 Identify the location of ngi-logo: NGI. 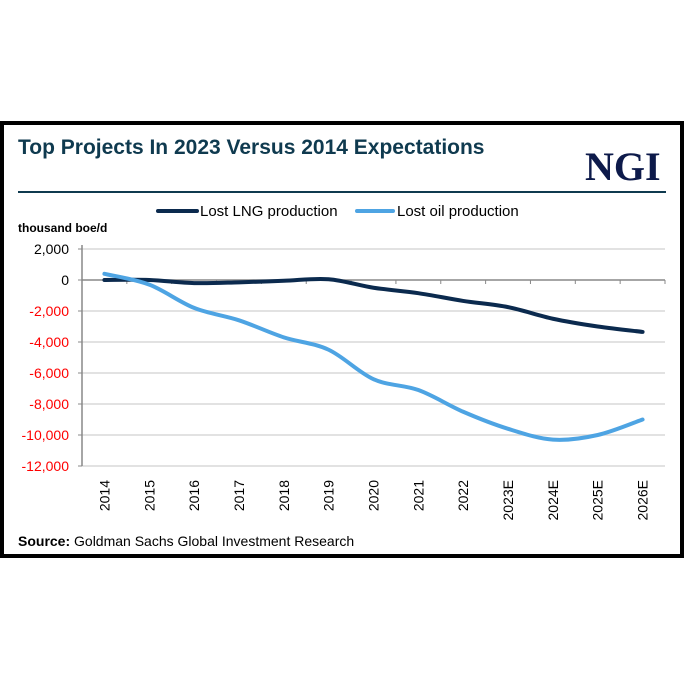
(623, 166).